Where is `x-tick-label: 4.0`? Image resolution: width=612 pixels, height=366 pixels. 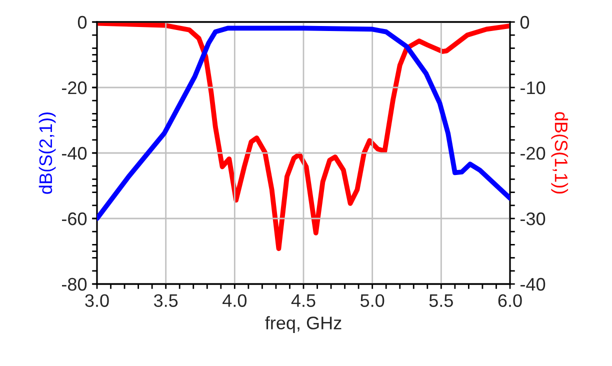 x-tick-label: 4.0 is located at coordinates (234, 300).